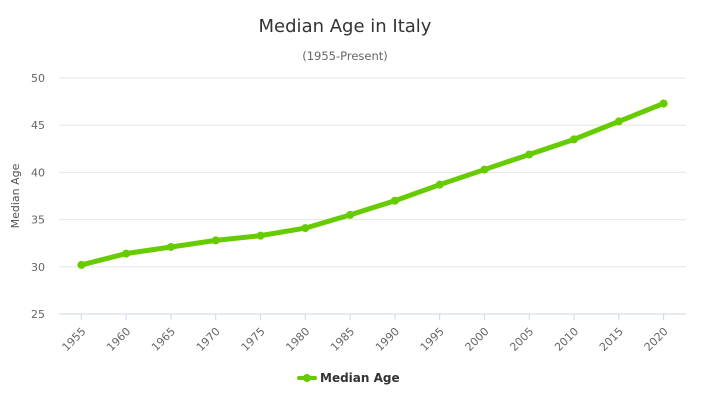 The image size is (705, 404). Describe the element at coordinates (163, 339) in the screenshot. I see `x-tick-label: 1965` at that location.